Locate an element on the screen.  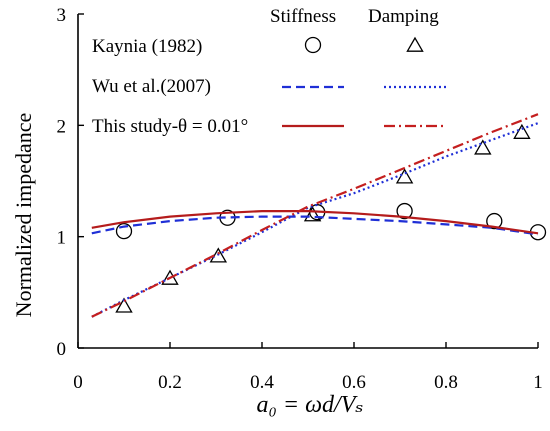
y-tick-label: 3 is located at coordinates (62, 15).